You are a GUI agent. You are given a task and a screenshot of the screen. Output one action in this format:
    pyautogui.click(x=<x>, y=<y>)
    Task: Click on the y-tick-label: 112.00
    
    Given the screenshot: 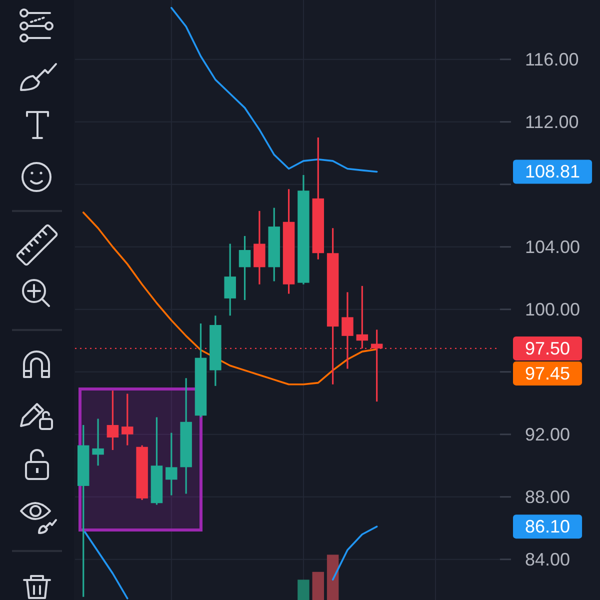 What is the action you would take?
    pyautogui.click(x=552, y=122)
    